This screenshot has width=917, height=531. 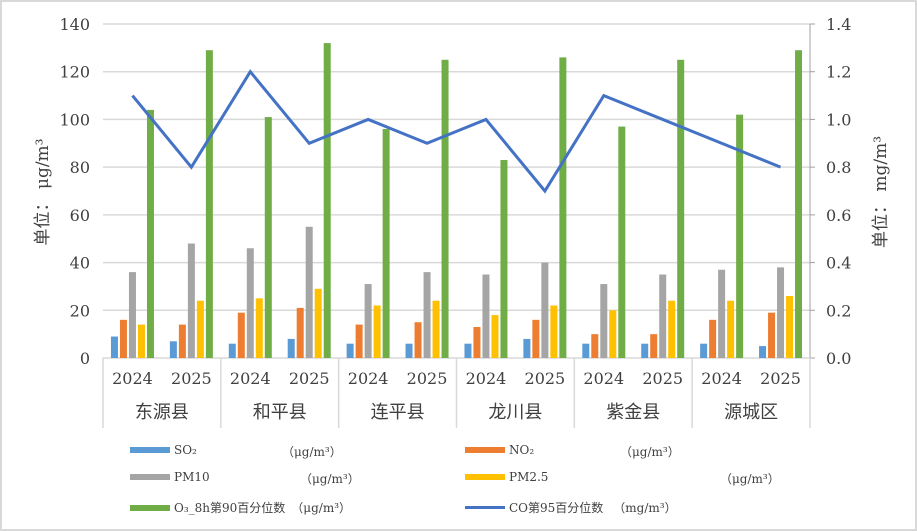 What do you see at coordinates (881, 192) in the screenshot?
I see `y2-axis-title: 单位： mg/m³` at bounding box center [881, 192].